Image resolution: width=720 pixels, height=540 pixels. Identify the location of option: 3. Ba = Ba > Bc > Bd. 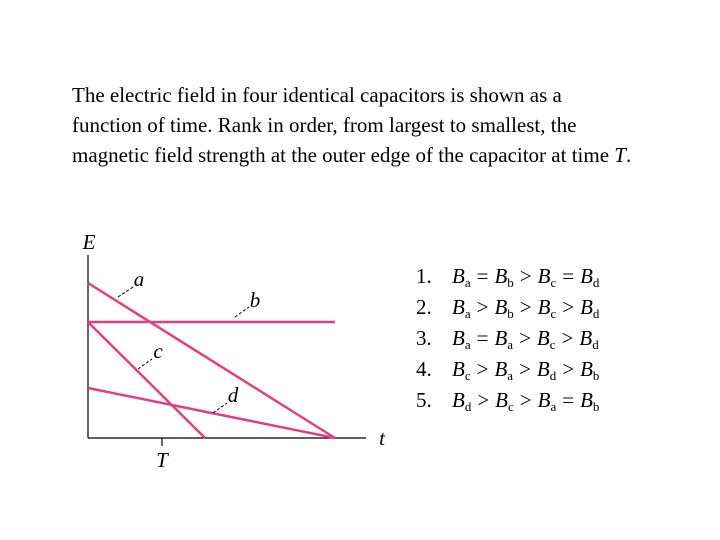
(507, 341).